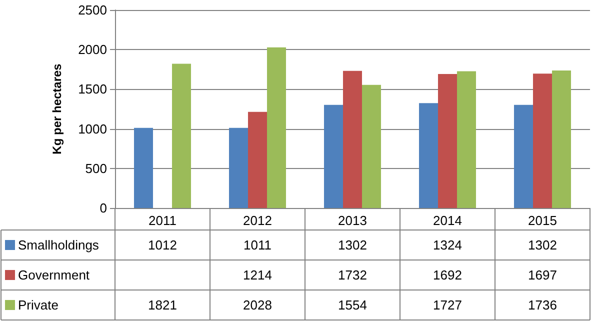  What do you see at coordinates (447, 245) in the screenshot?
I see `data-label: 1324` at bounding box center [447, 245].